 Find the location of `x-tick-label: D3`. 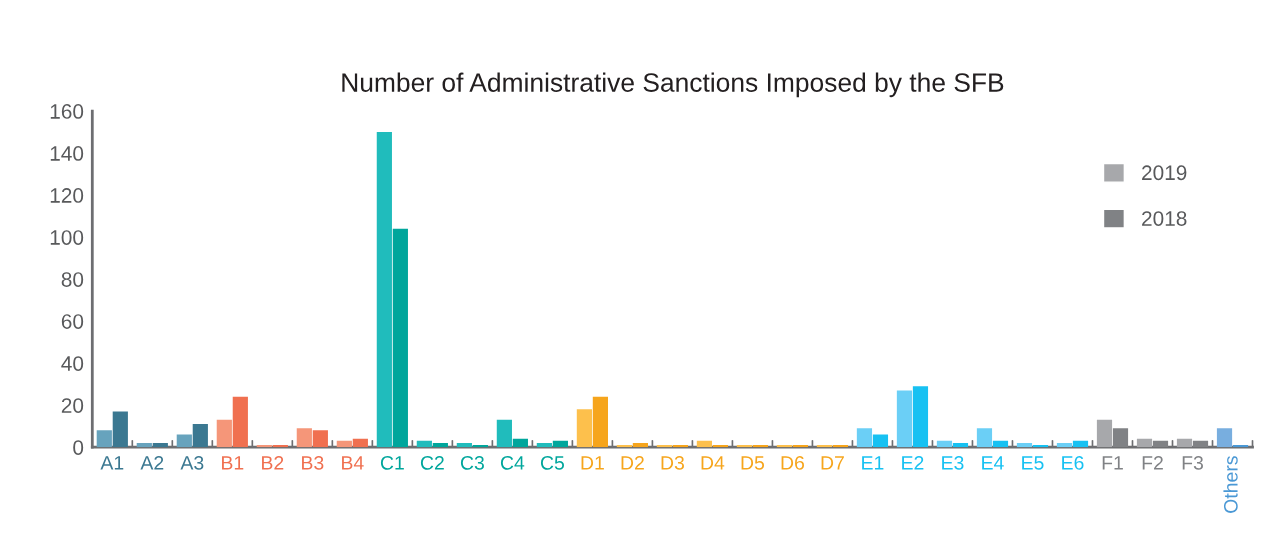

x-tick-label: D3 is located at coordinates (672, 463).